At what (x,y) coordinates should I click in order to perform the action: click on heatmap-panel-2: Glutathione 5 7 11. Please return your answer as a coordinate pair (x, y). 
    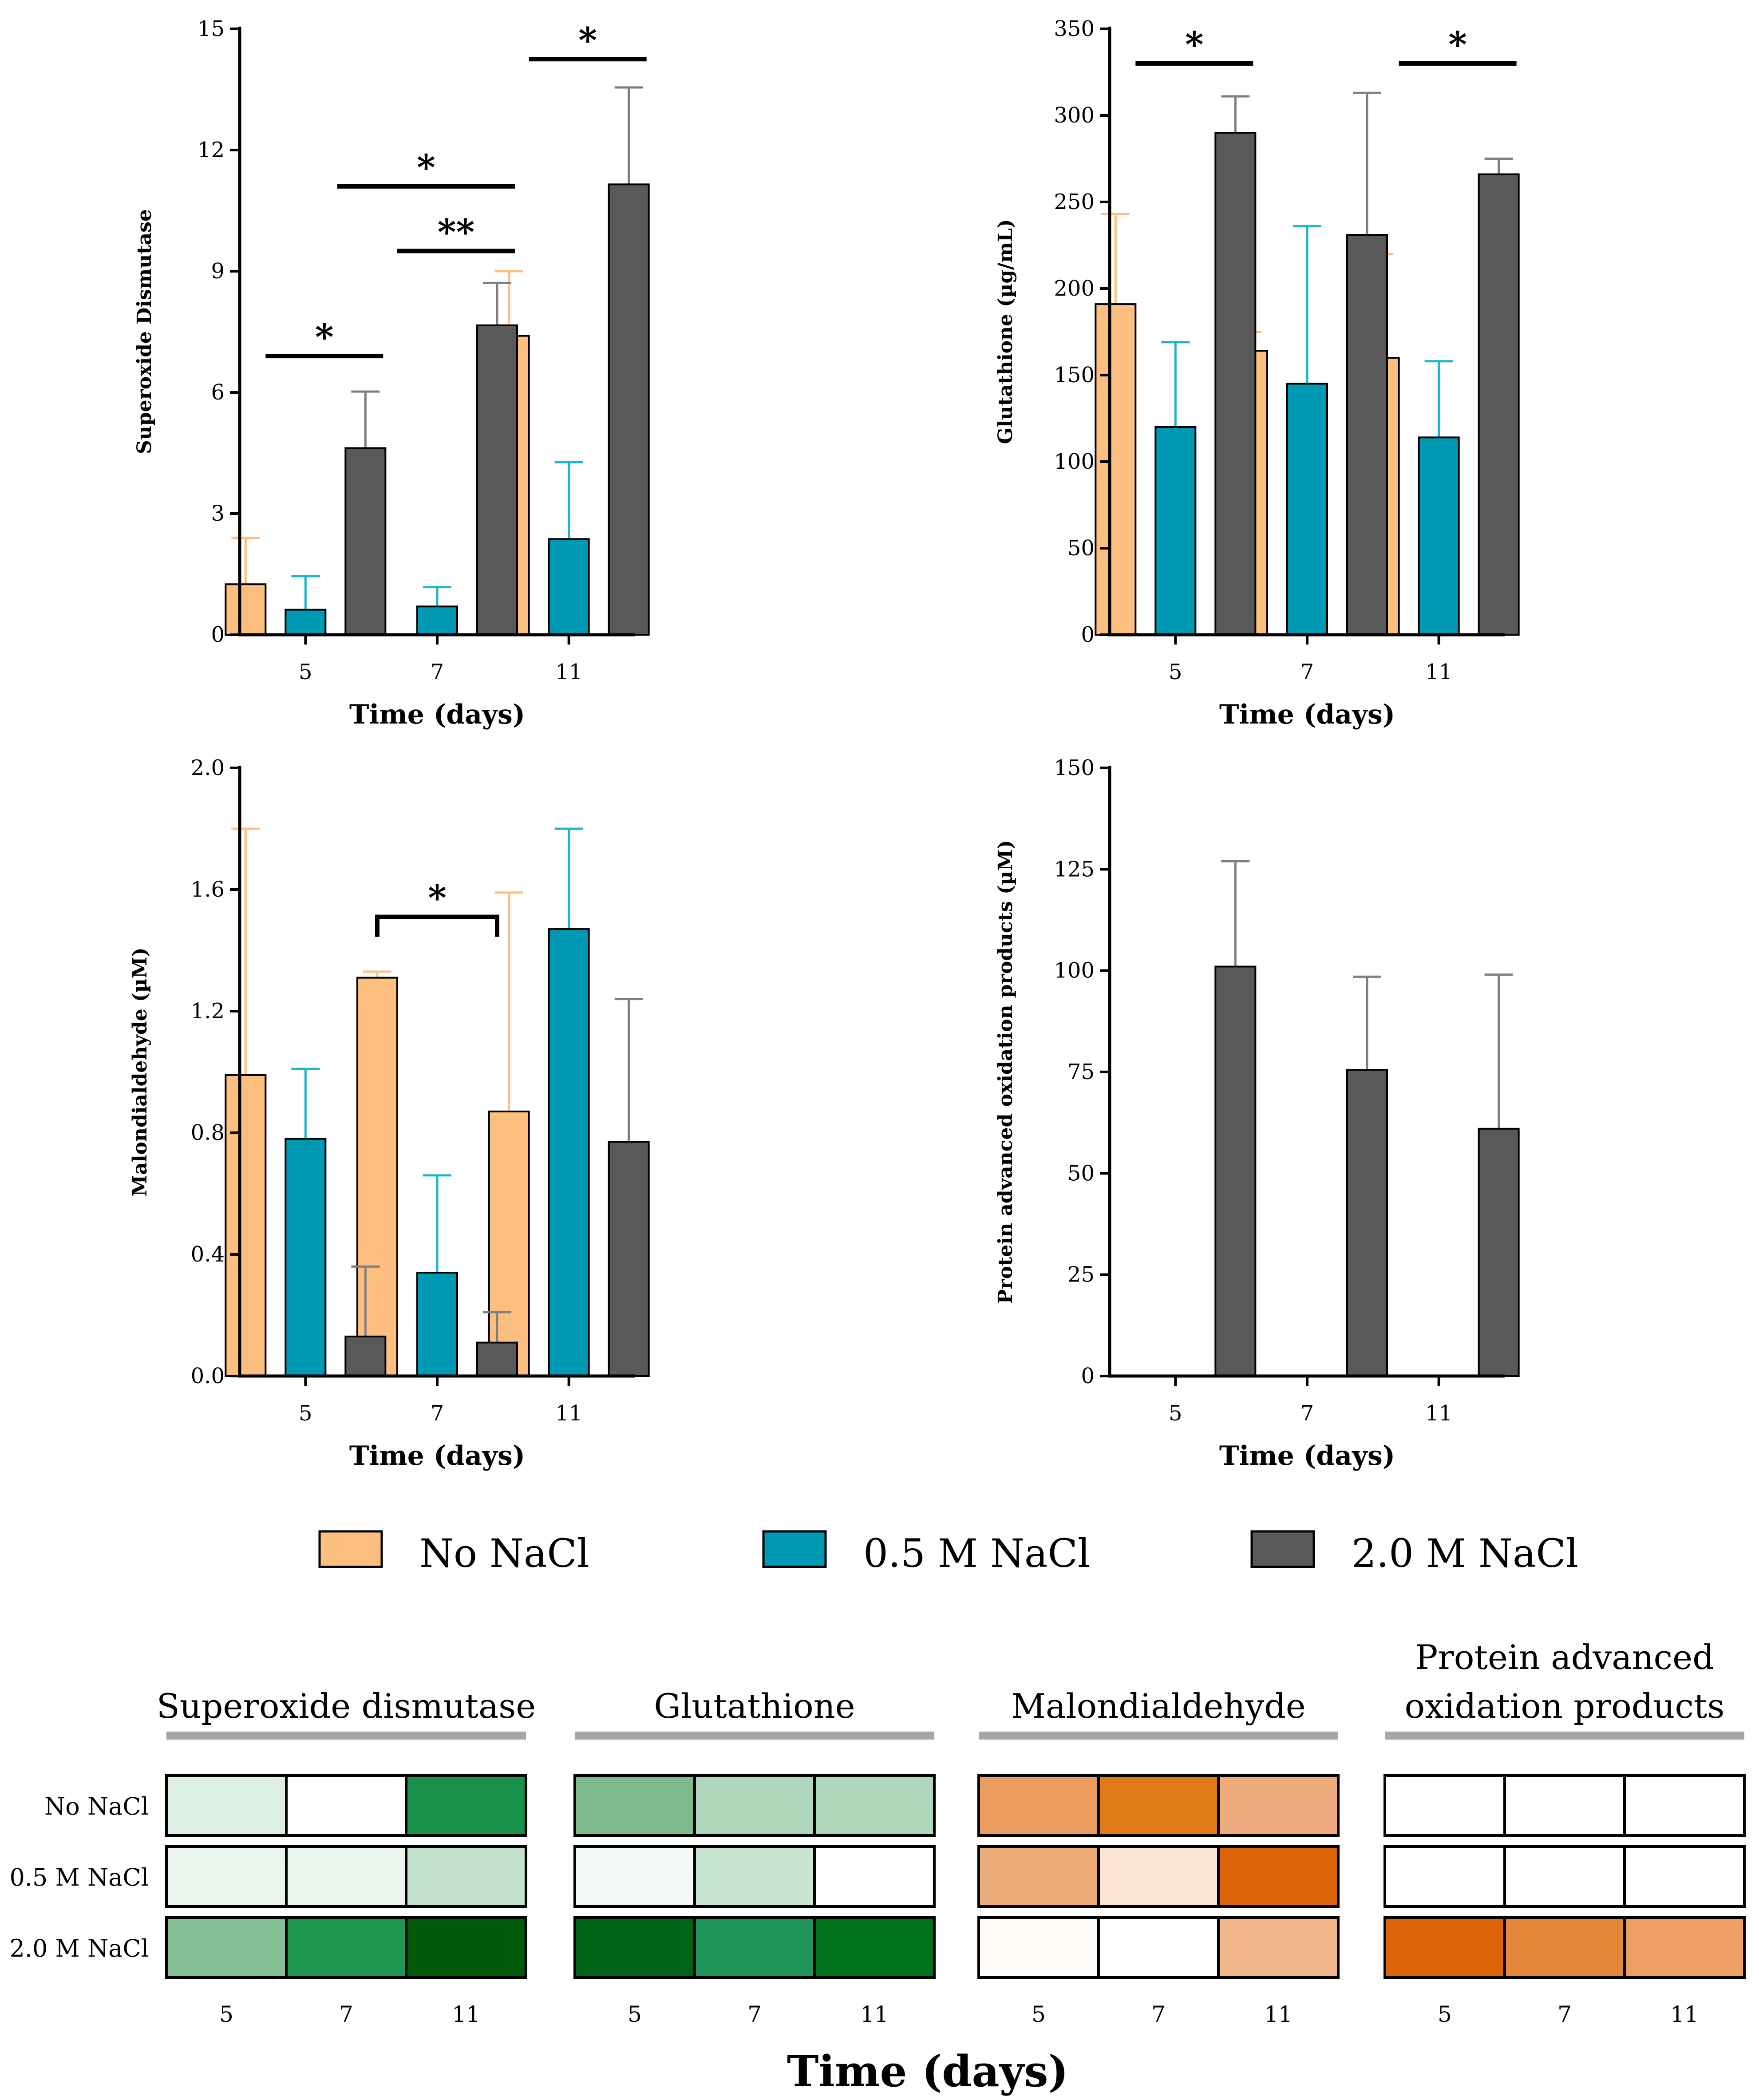
    Looking at the image, I should click on (754, 1856).